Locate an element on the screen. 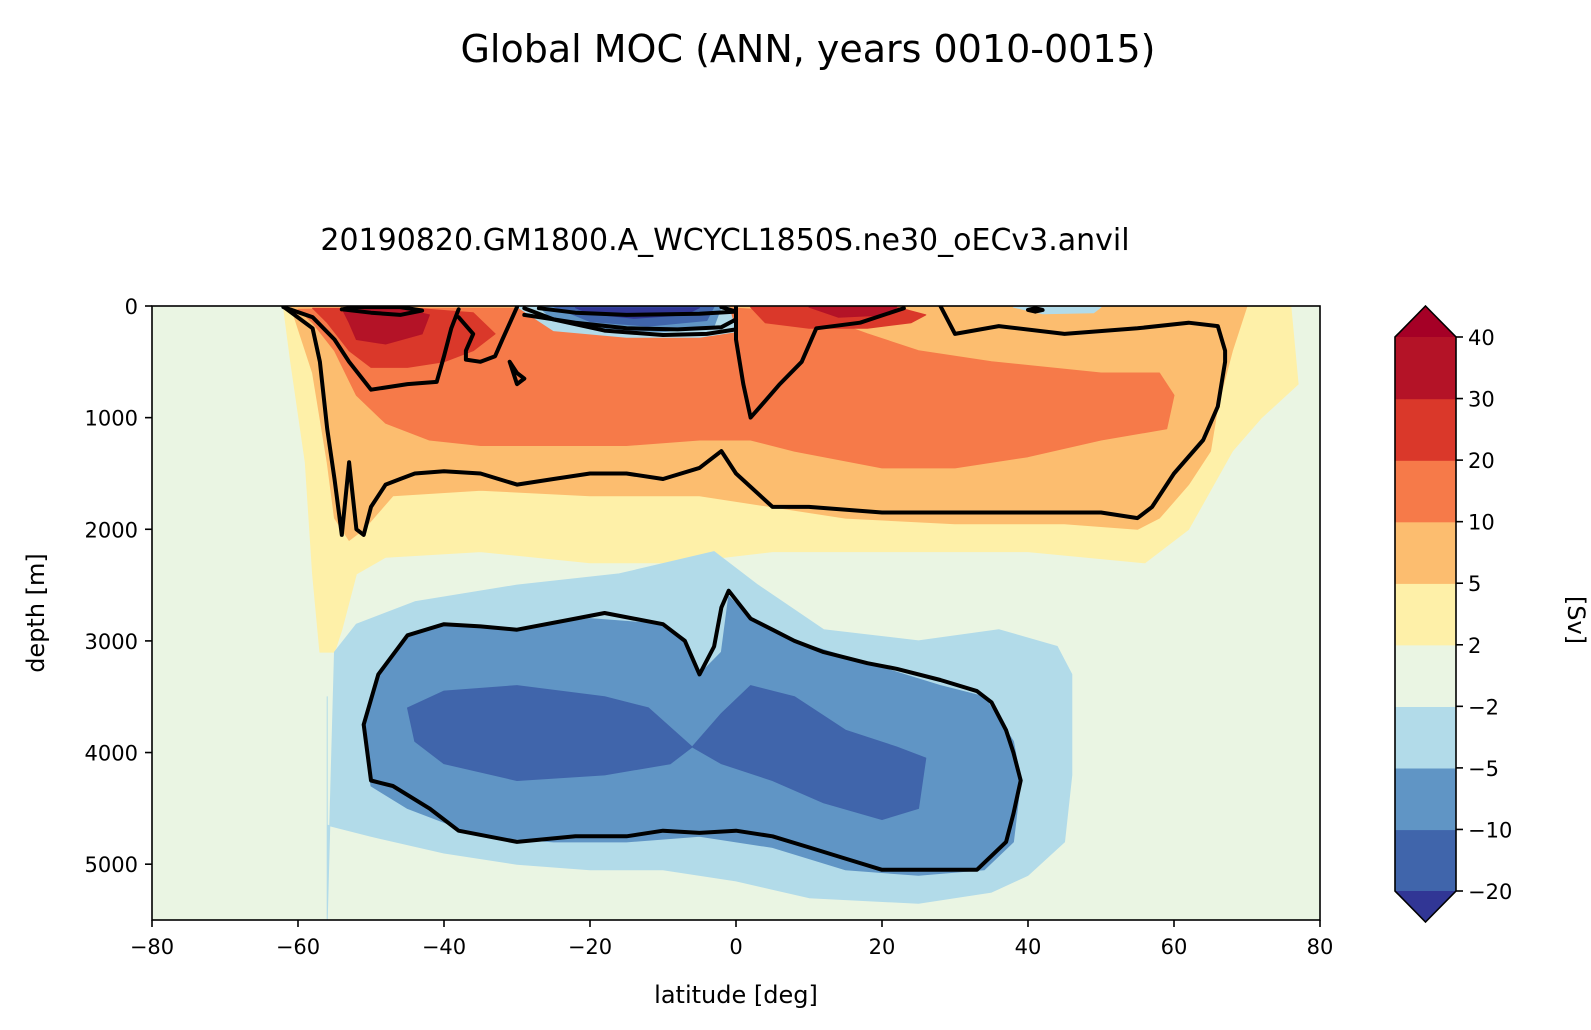 Image resolution: width=1591 pixels, height=1030 pixels. colorbar-tick-label: 20 is located at coordinates (1481, 461).